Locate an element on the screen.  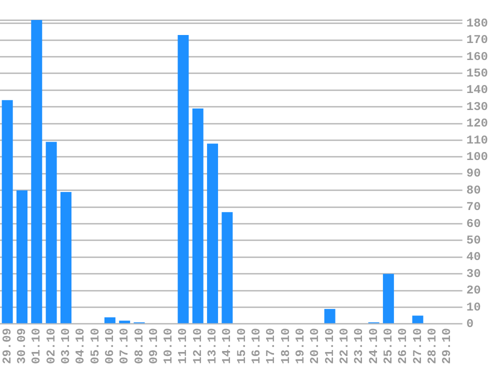
x-tick-label: 20.10 is located at coordinates (315, 346).